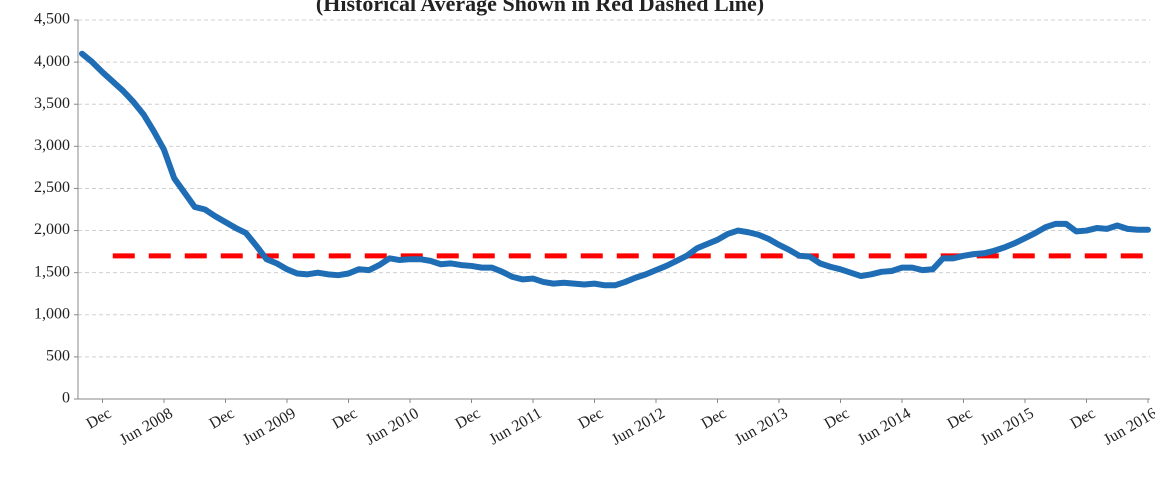 The image size is (1155, 477). What do you see at coordinates (52, 313) in the screenshot?
I see `y-tick-label: 1,000` at bounding box center [52, 313].